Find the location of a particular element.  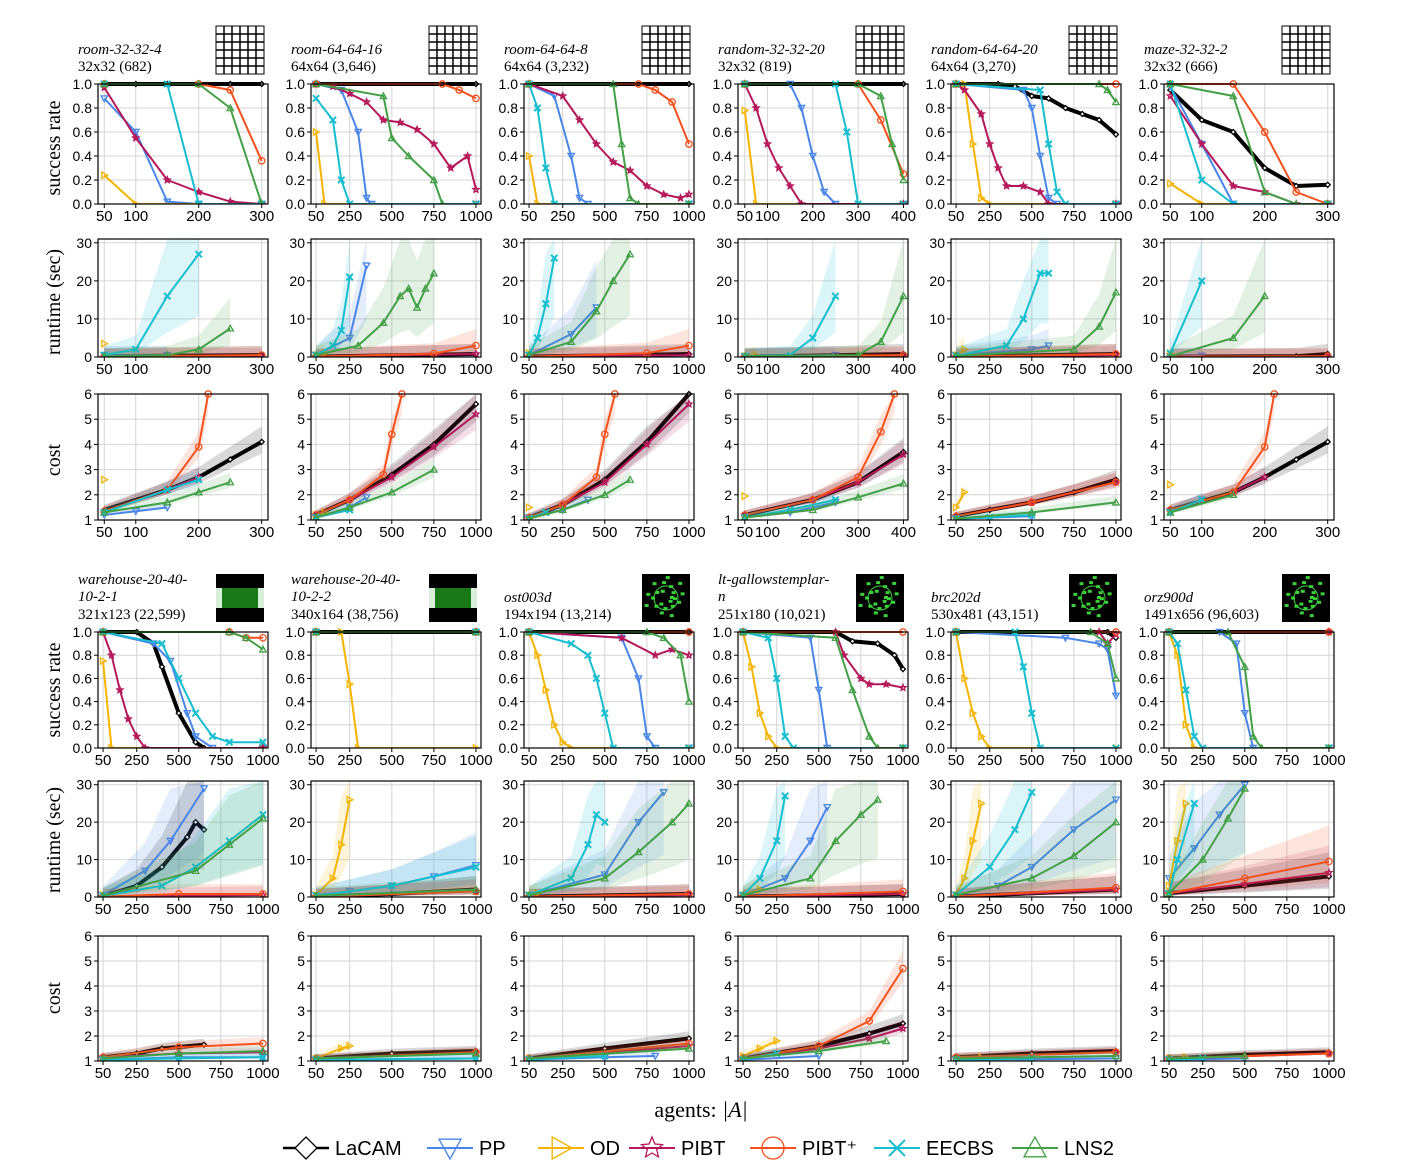

map-thumbnail is located at coordinates (1093, 598).